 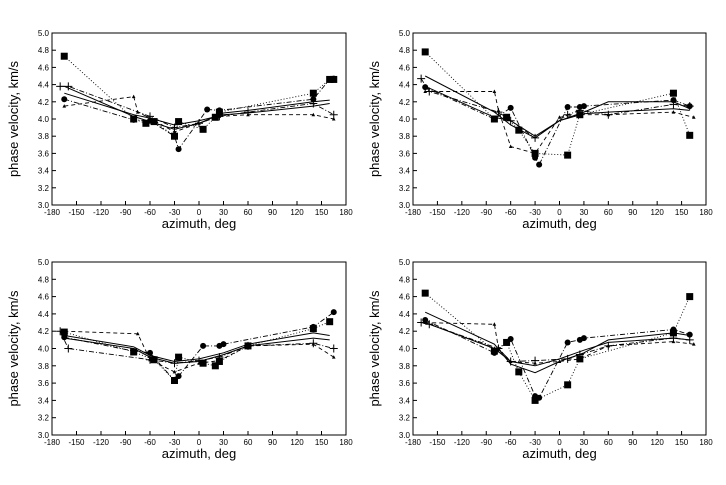 I want to click on x-tick-label: 60, so click(x=248, y=212).